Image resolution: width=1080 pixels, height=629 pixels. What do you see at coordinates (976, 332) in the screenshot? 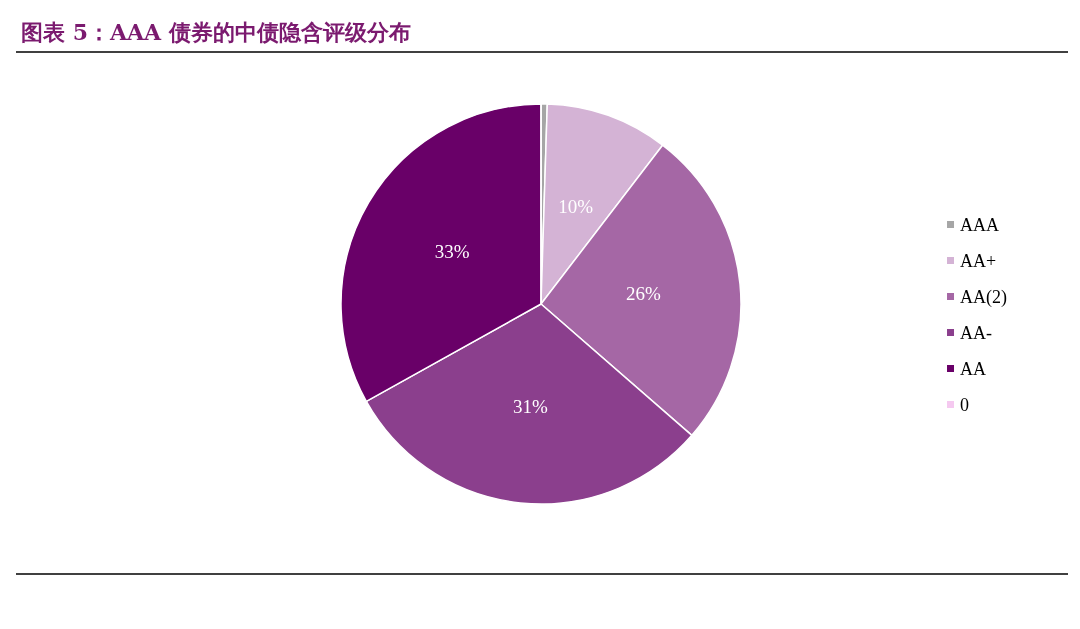
I see `legend-label: AA-` at bounding box center [976, 332].